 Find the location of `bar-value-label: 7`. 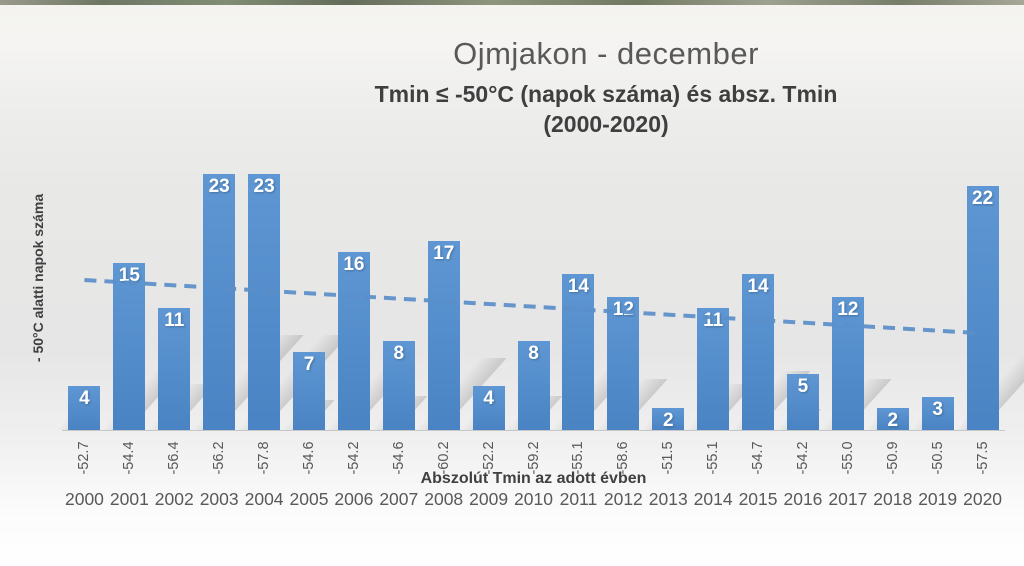

bar-value-label: 7 is located at coordinates (309, 365).